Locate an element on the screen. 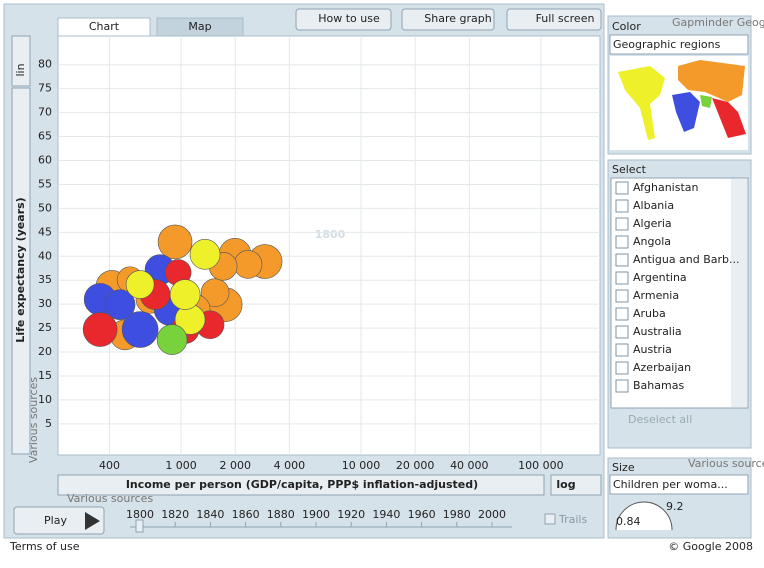 The height and width of the screenshot is (568, 764). timeline-label: 1880 is located at coordinates (281, 514).